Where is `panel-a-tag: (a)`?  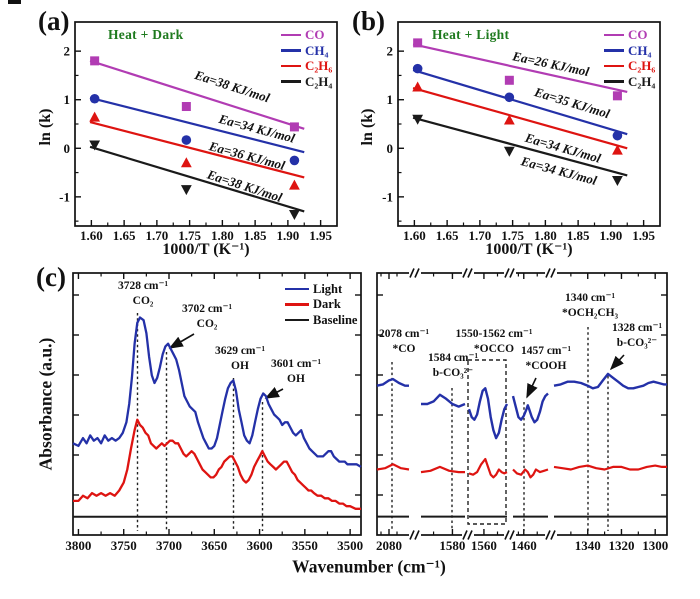 panel-a-tag: (a) is located at coordinates (54, 21).